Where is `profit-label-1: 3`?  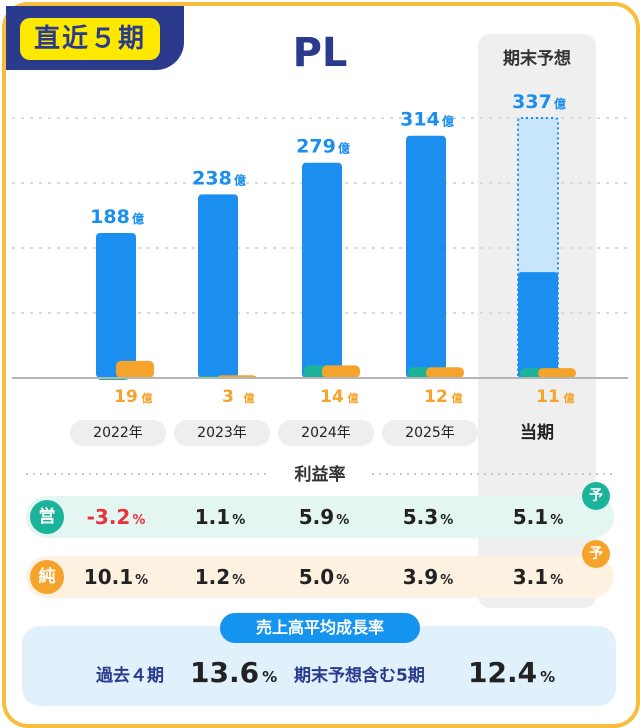
profit-label-1: 3 is located at coordinates (228, 397).